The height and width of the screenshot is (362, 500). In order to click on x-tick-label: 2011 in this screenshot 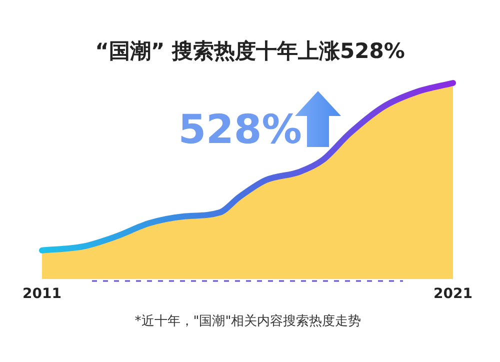, I will do `click(42, 294)`.